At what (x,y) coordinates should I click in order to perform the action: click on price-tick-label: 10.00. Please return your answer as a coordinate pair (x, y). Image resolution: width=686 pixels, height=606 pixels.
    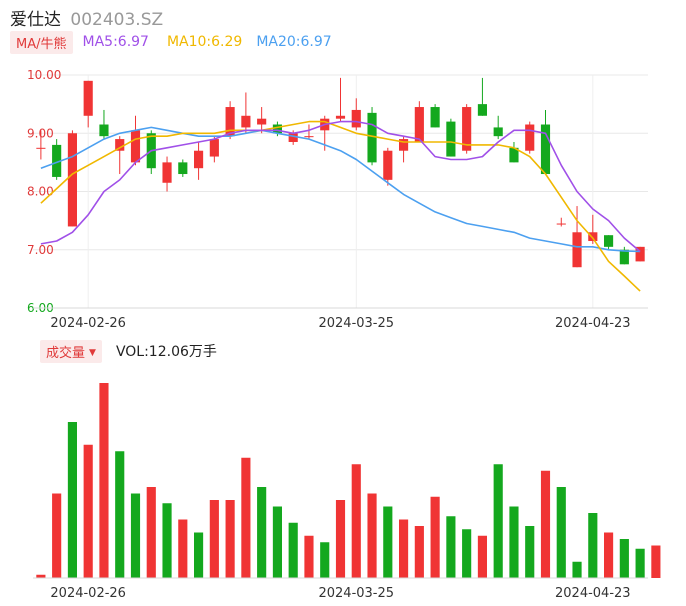
    Looking at the image, I should click on (44, 75).